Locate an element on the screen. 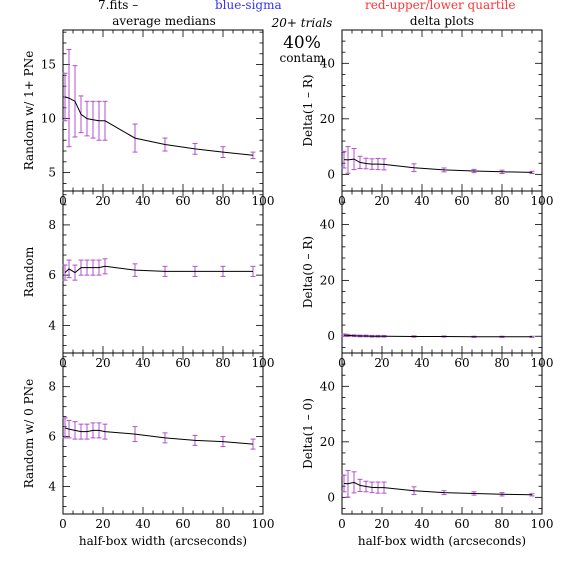  contam-percent: 40% is located at coordinates (302, 43).